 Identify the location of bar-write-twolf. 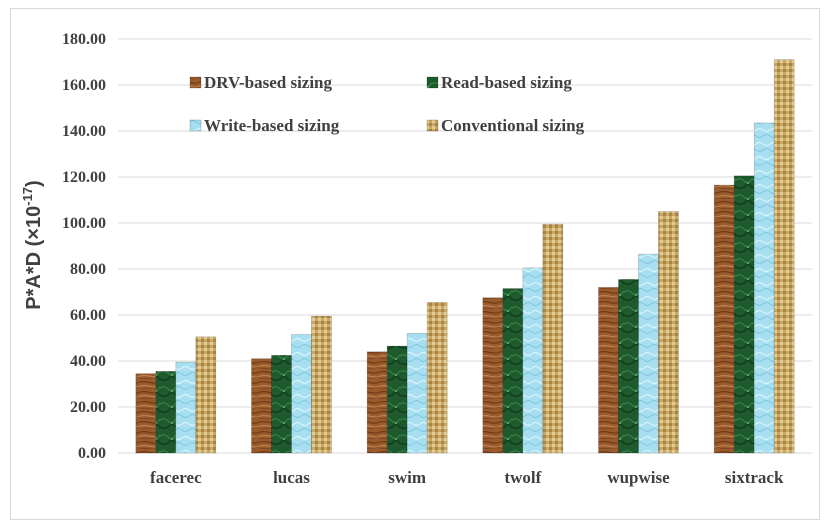
(533, 360).